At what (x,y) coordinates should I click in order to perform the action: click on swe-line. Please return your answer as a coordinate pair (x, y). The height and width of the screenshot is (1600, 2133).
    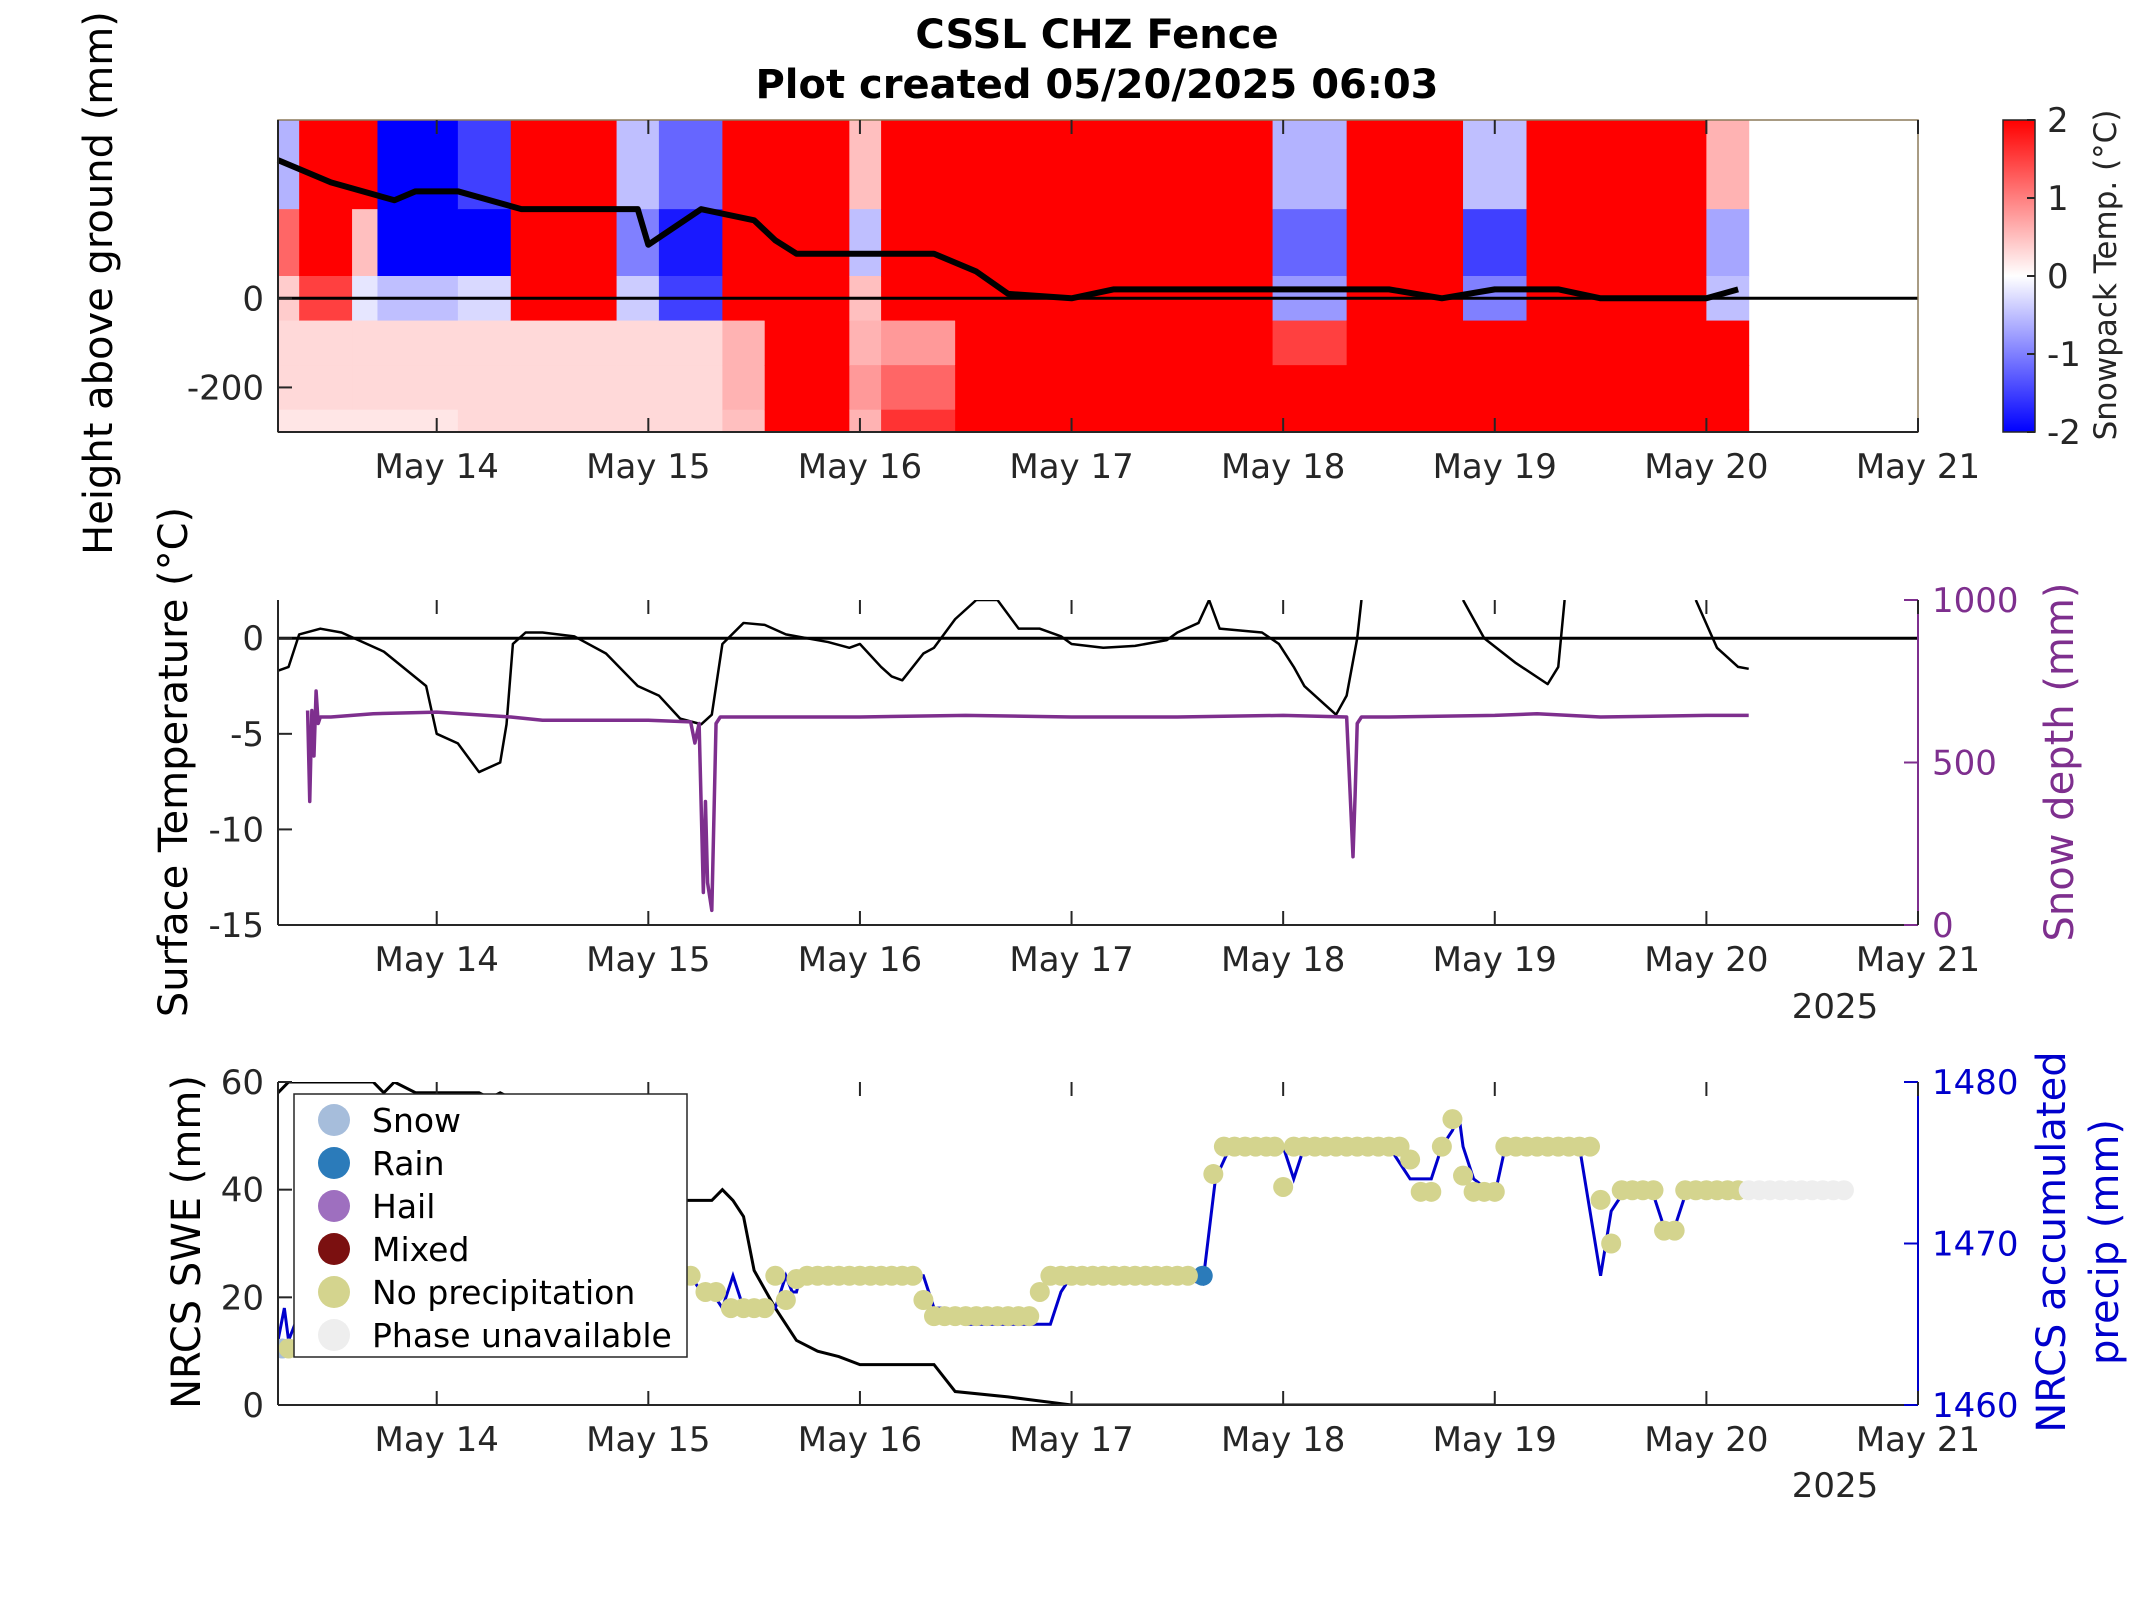
    Looking at the image, I should click on (886, 1243).